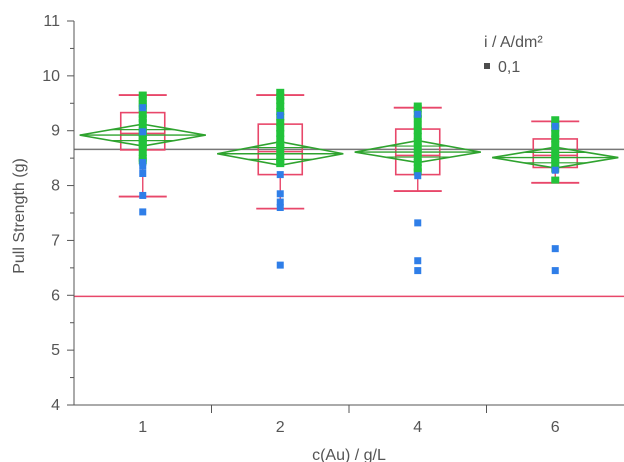 The image size is (624, 462). What do you see at coordinates (51, 21) in the screenshot?
I see `y-tick-label: 11` at bounding box center [51, 21].